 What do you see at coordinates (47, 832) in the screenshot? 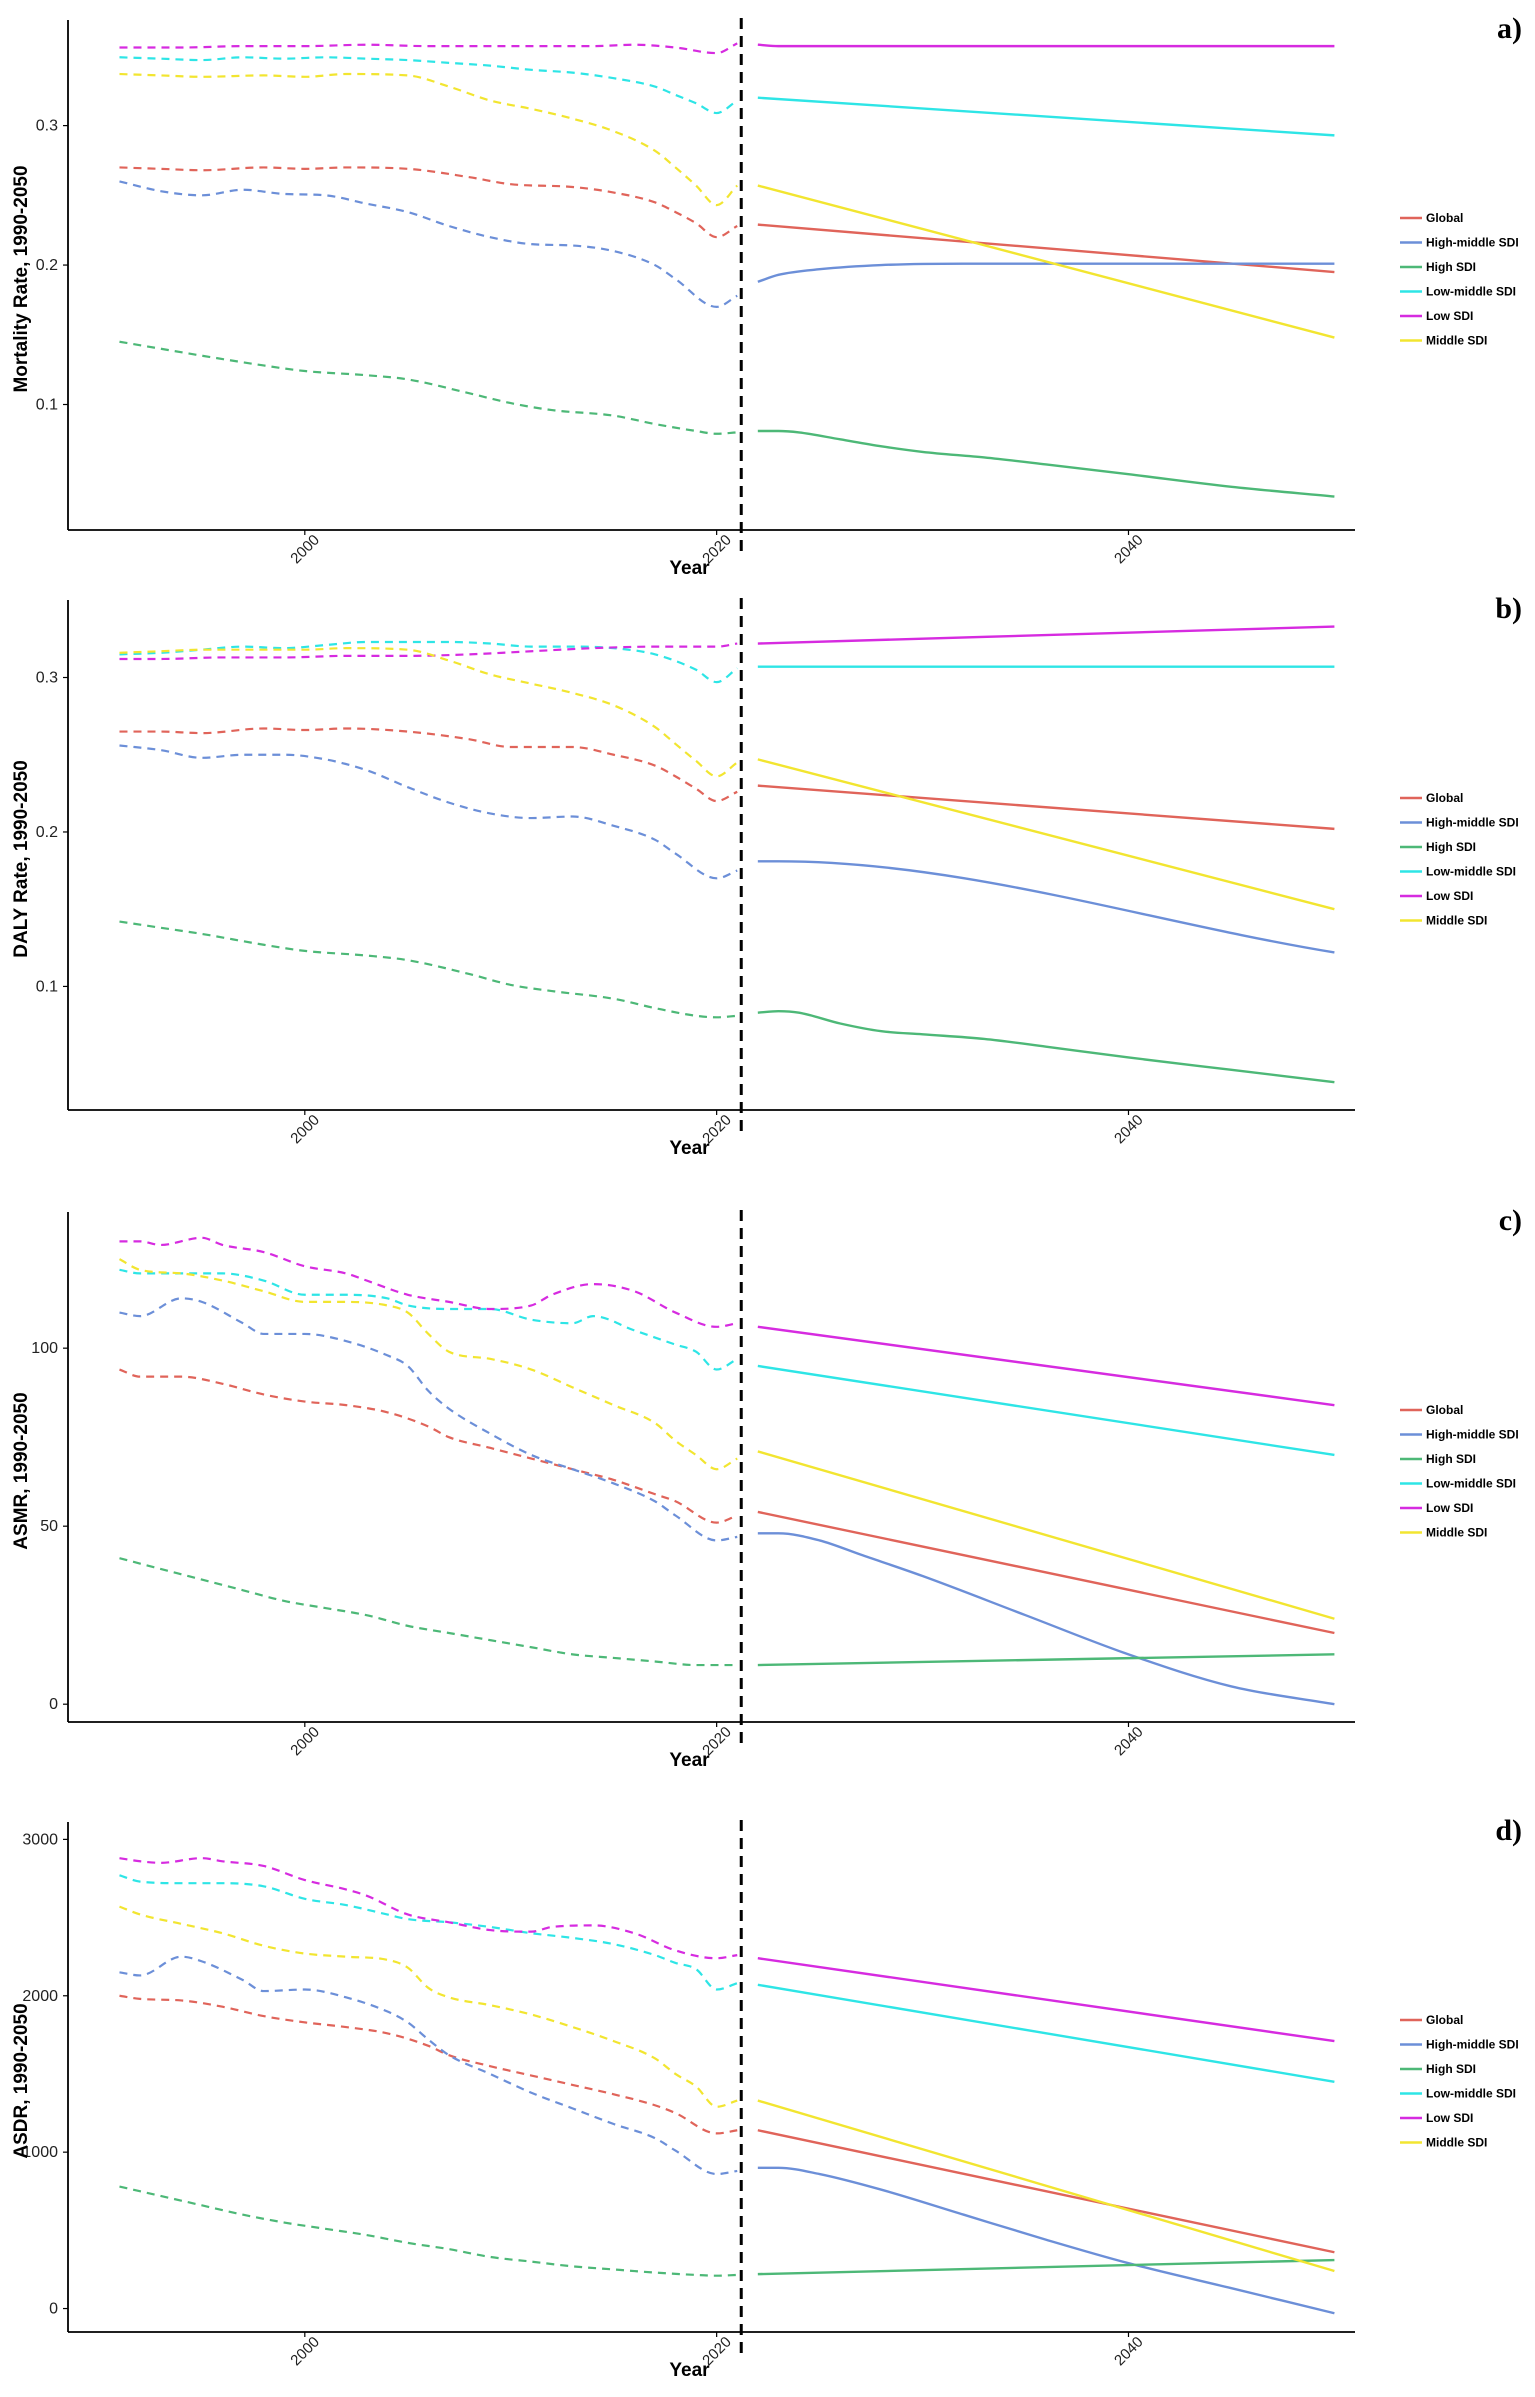
I see `y-tick-label: 0.2` at bounding box center [47, 832].